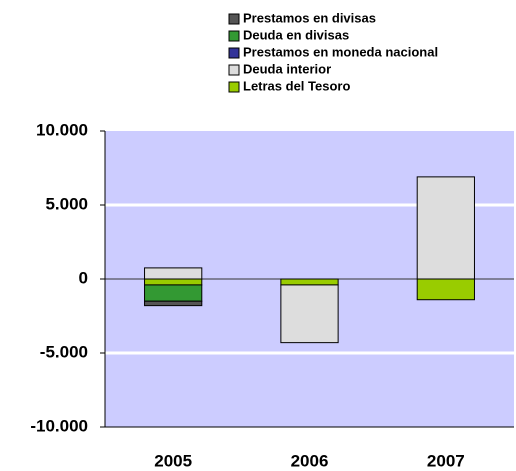  I want to click on y-tick-label: 10.000, so click(62, 129).